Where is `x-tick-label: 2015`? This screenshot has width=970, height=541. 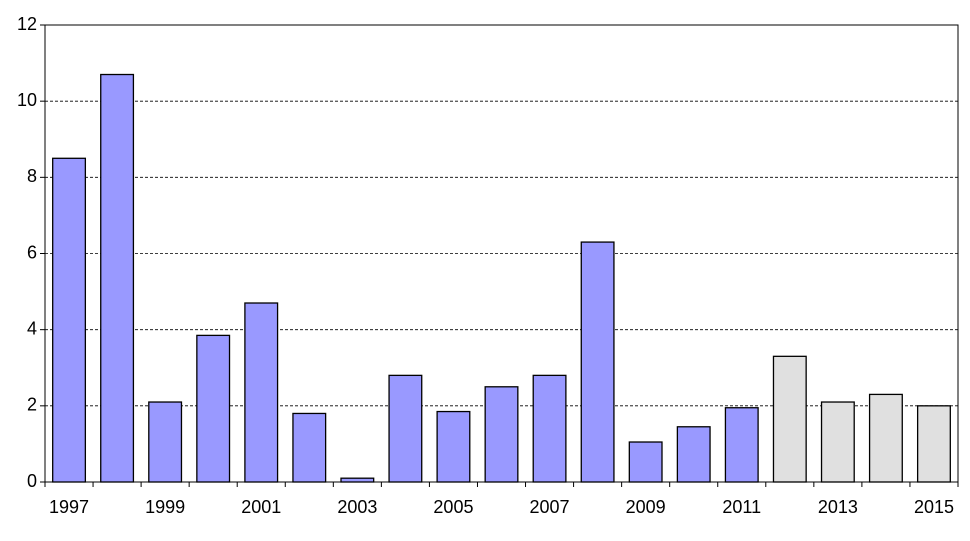
x-tick-label: 2015 is located at coordinates (934, 507).